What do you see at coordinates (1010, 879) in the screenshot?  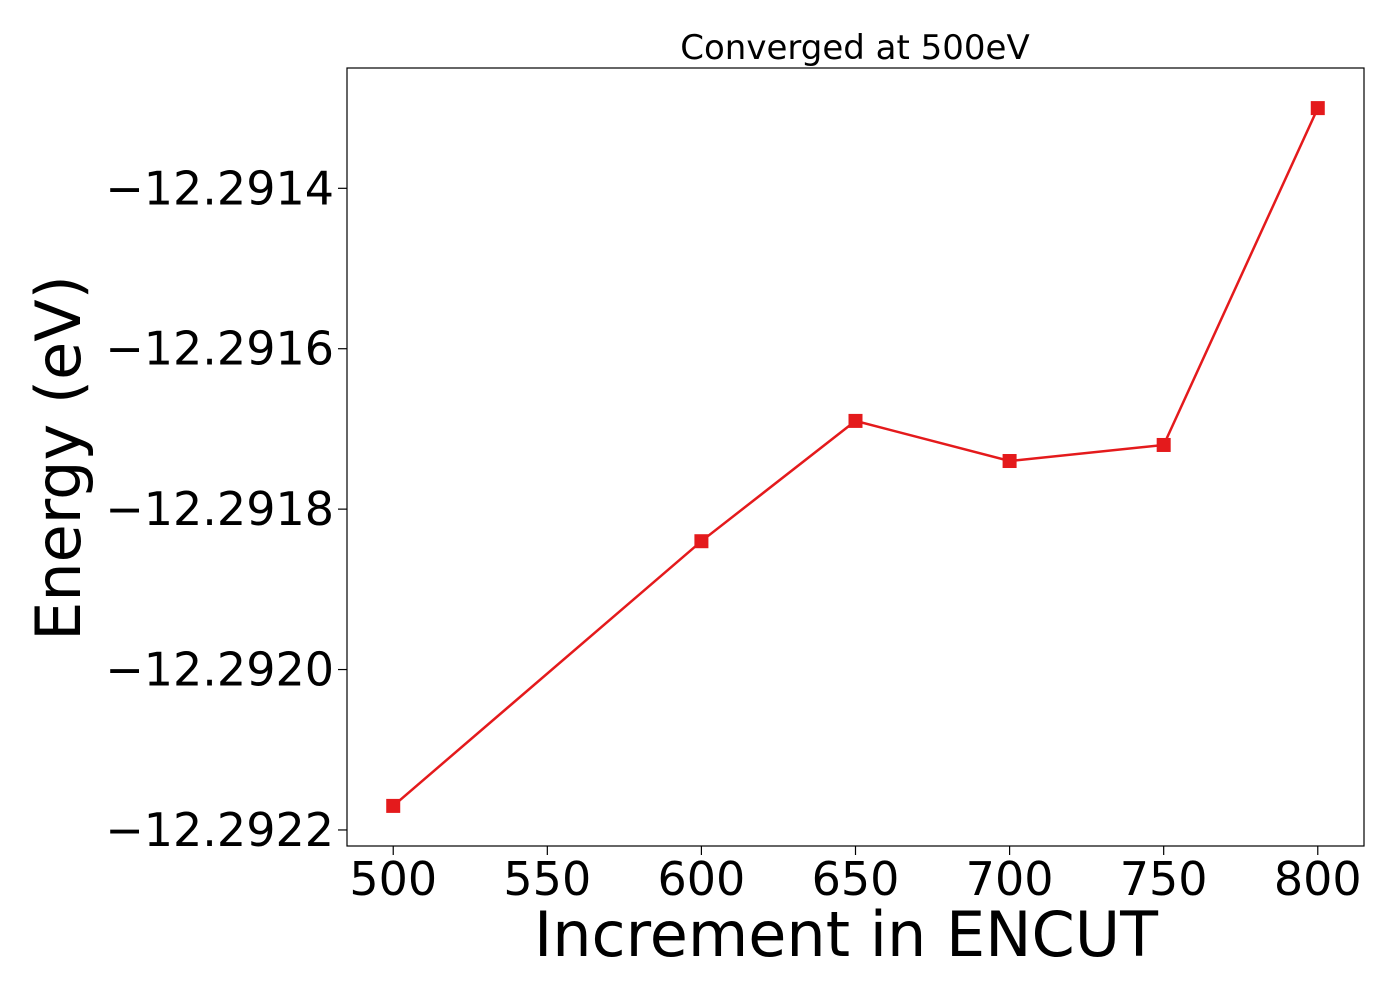 I see `x-tick-label: 700` at bounding box center [1010, 879].